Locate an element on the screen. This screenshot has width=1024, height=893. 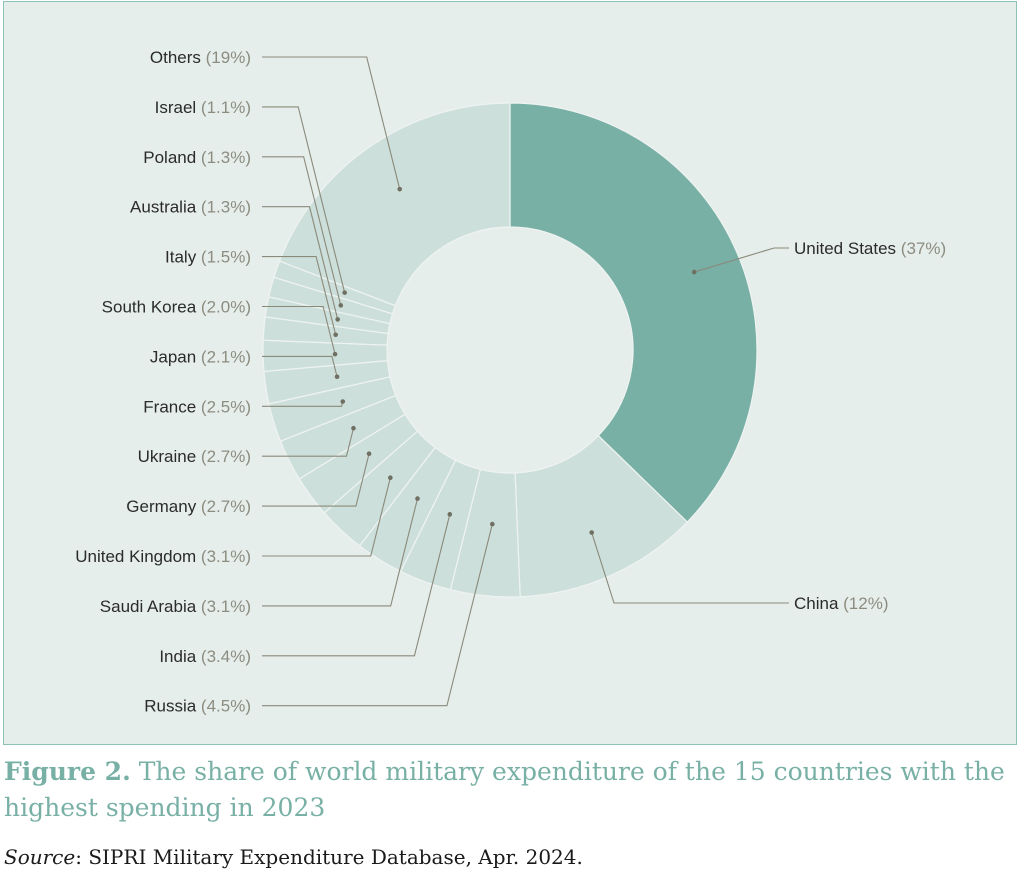
leader-dot-others is located at coordinates (400, 189).